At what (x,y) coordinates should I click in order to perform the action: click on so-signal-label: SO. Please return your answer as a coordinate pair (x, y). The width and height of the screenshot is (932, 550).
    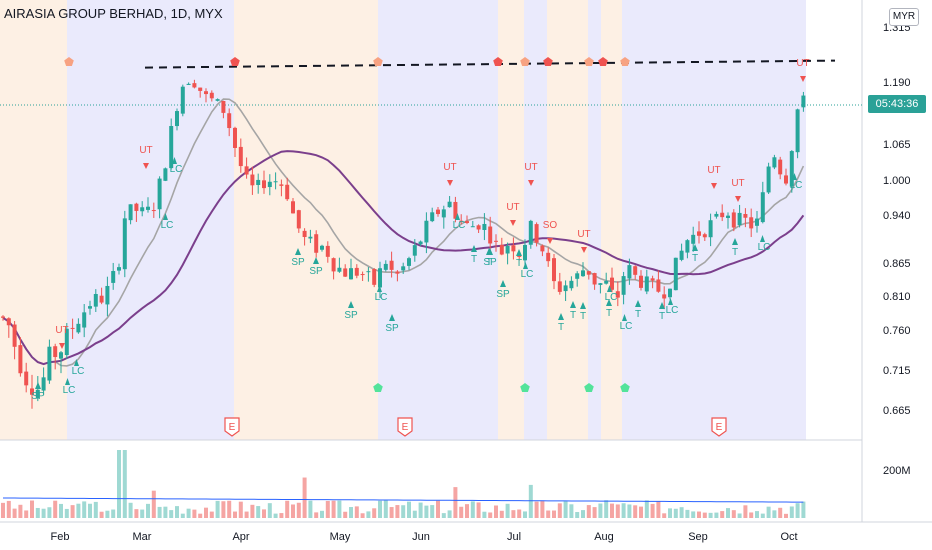
    Looking at the image, I should click on (550, 225).